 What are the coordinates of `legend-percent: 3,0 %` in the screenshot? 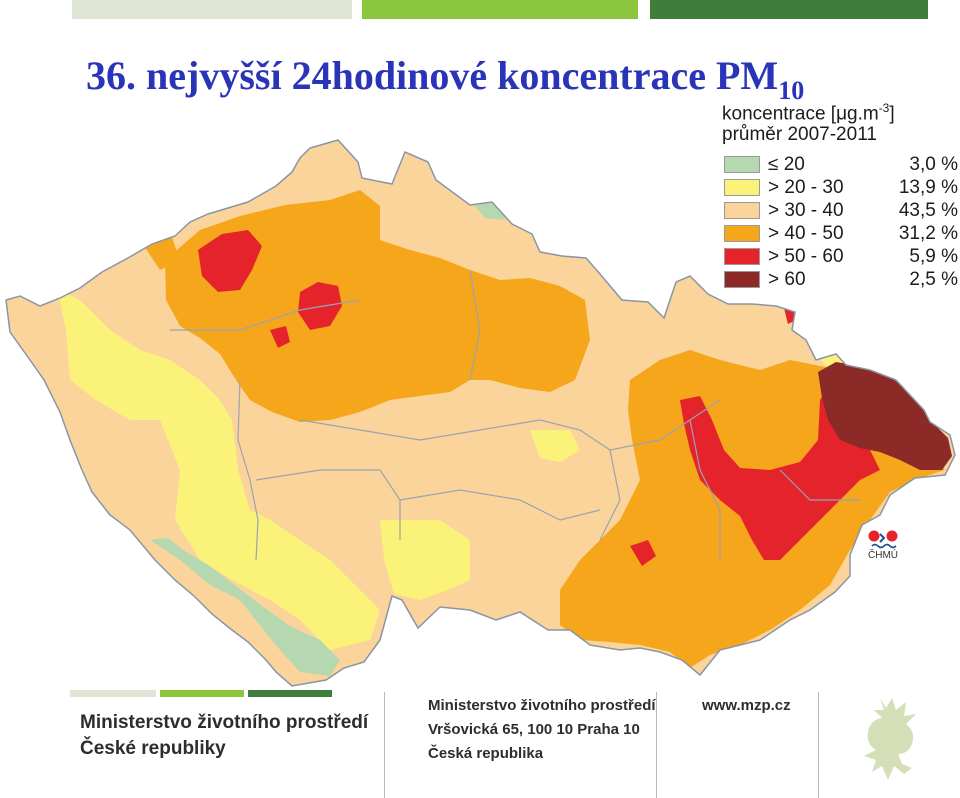 It's located at (933, 164).